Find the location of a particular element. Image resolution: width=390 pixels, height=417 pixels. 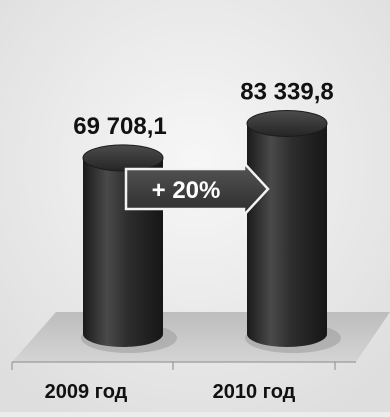

category-label-2: 2010 год is located at coordinates (254, 392).